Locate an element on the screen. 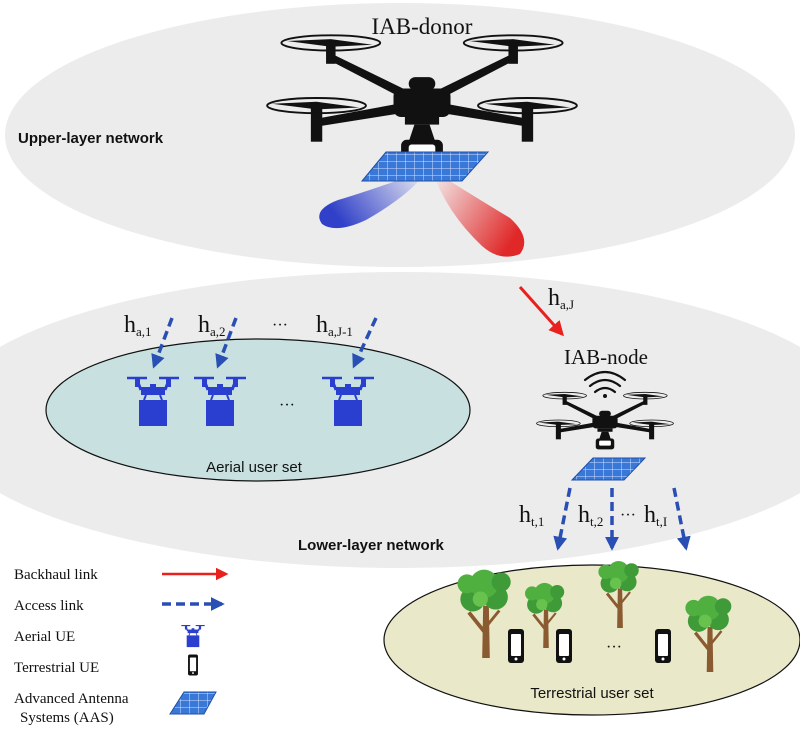 The width and height of the screenshot is (800, 740). beam-red is located at coordinates (478, 213).